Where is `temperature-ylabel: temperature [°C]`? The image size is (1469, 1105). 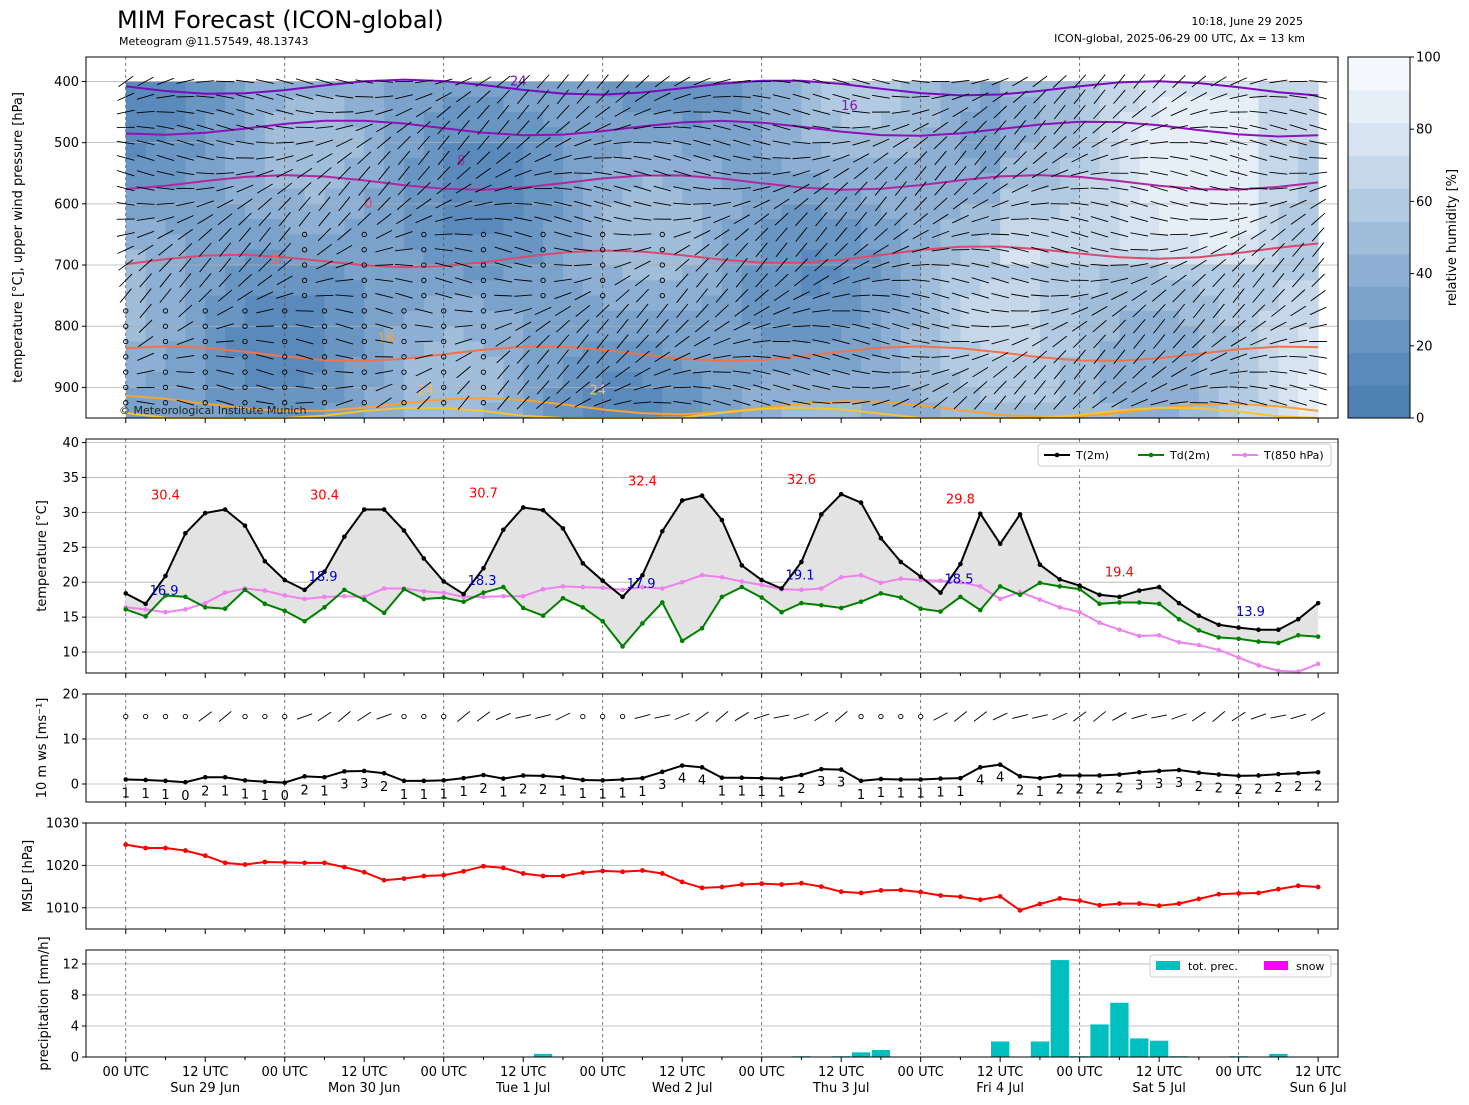 temperature-ylabel: temperature [°C] is located at coordinates (42, 556).